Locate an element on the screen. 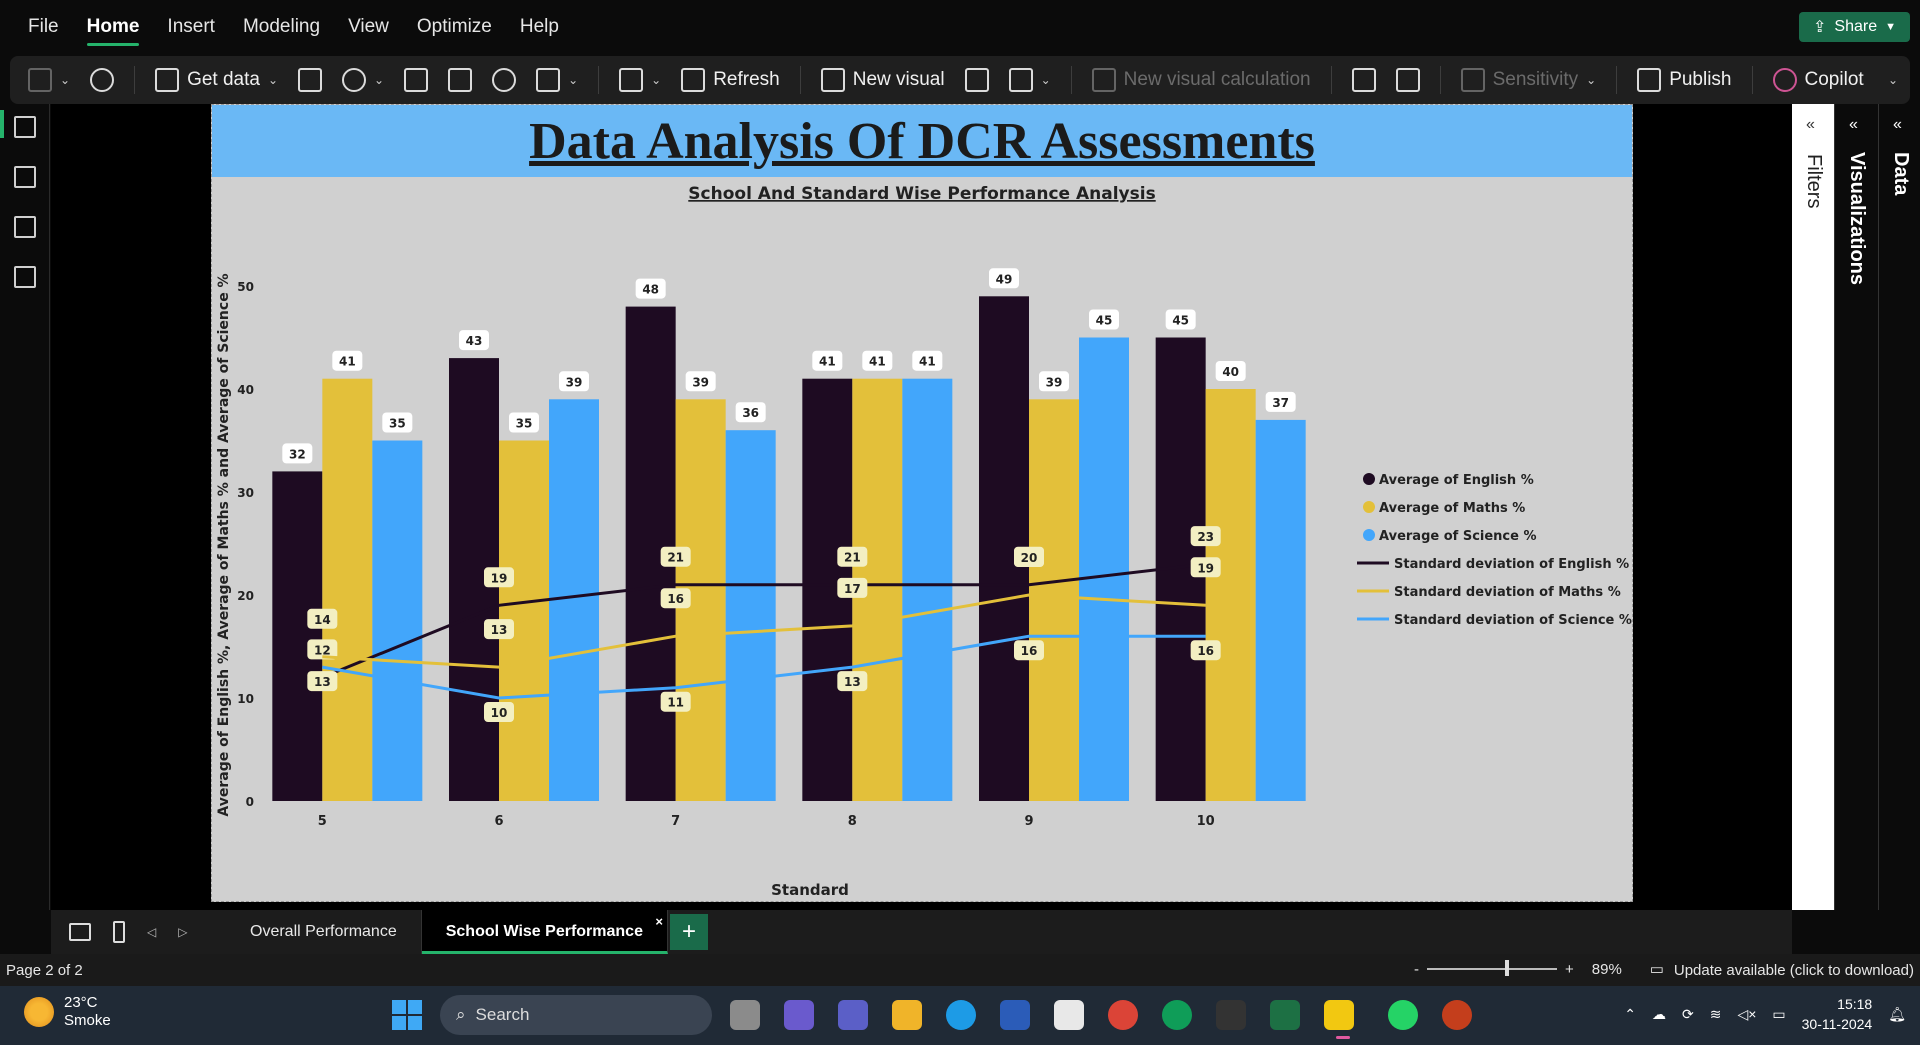 The height and width of the screenshot is (1045, 1920). new-visual-label: New visual is located at coordinates (898, 79).